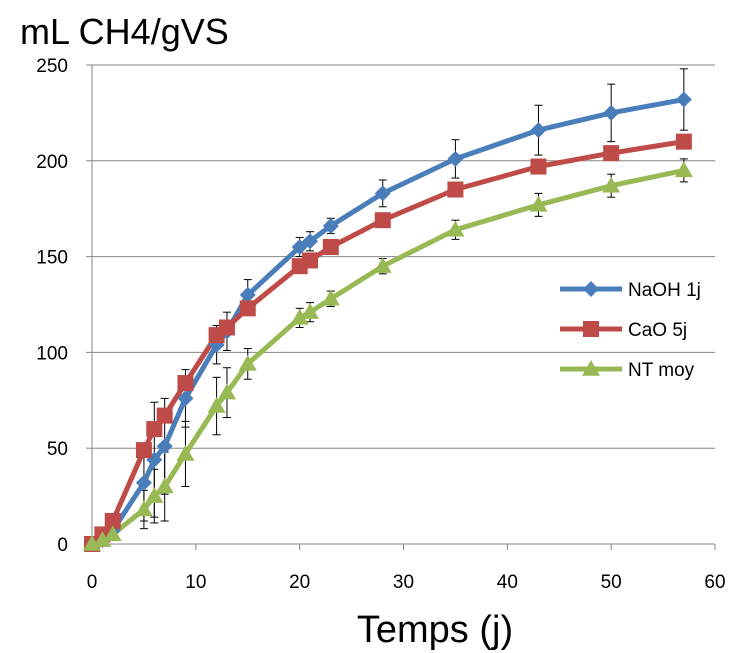 The image size is (746, 653). I want to click on legend-label: NT moy, so click(661, 370).